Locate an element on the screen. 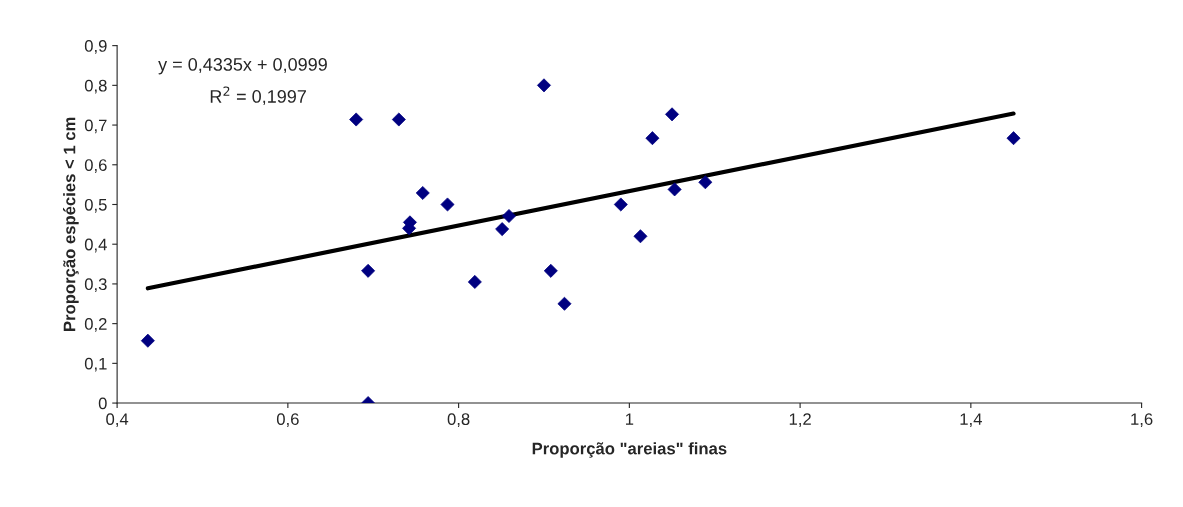 This screenshot has height=507, width=1183. x-tick-label: 1 is located at coordinates (629, 419).